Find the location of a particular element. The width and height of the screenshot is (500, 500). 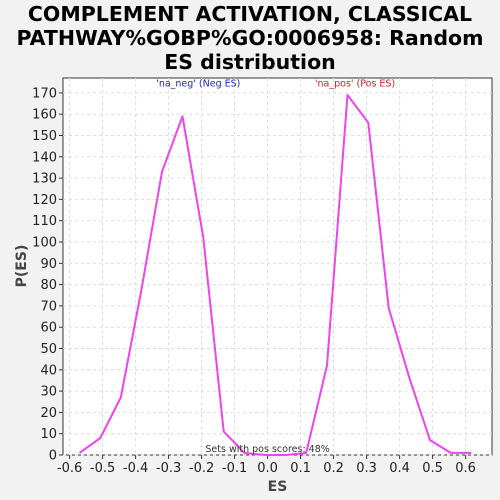

x-tick-label: 0.1 is located at coordinates (300, 468).